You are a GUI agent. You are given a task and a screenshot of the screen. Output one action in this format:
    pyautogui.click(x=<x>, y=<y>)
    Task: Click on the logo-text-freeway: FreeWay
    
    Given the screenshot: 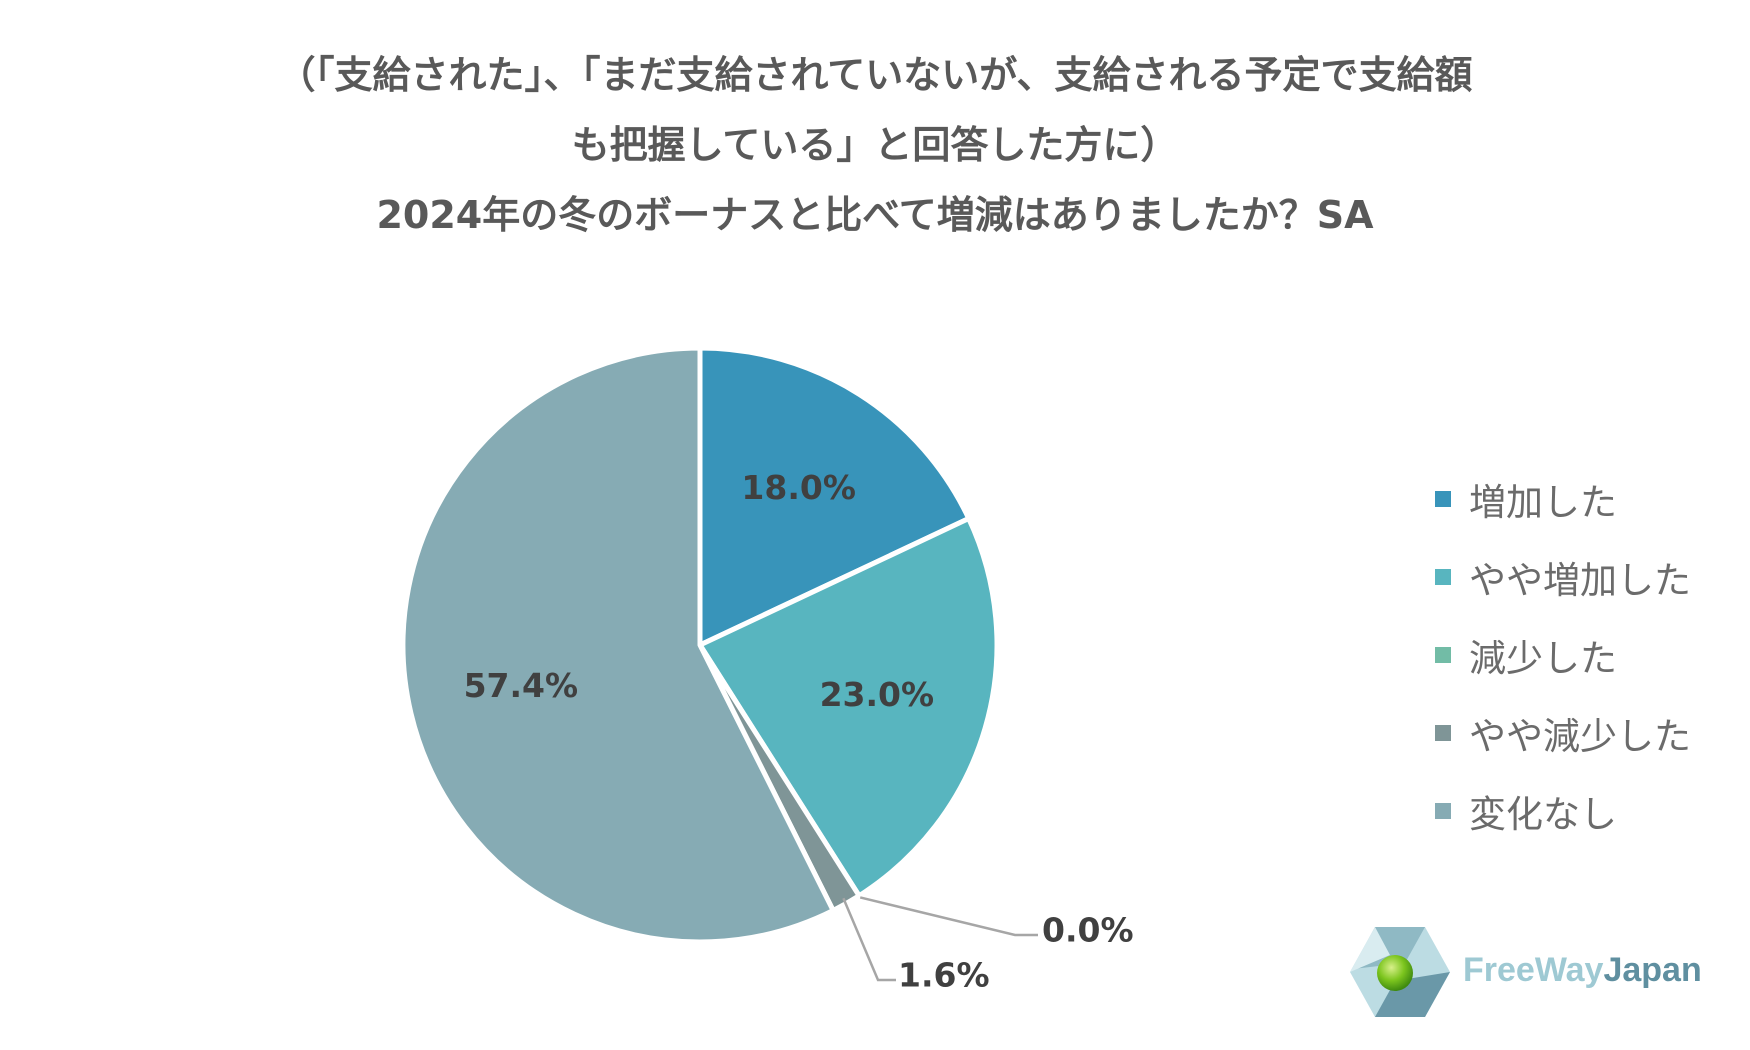 What is the action you would take?
    pyautogui.click(x=1533, y=970)
    